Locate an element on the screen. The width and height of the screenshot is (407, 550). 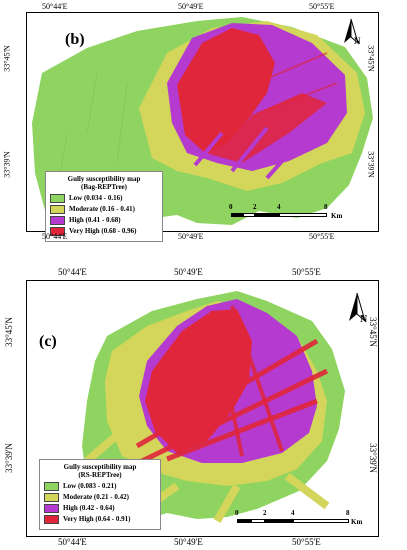
legend-item-high: High (0.42 - 0.64) is located at coordinates (100, 508).